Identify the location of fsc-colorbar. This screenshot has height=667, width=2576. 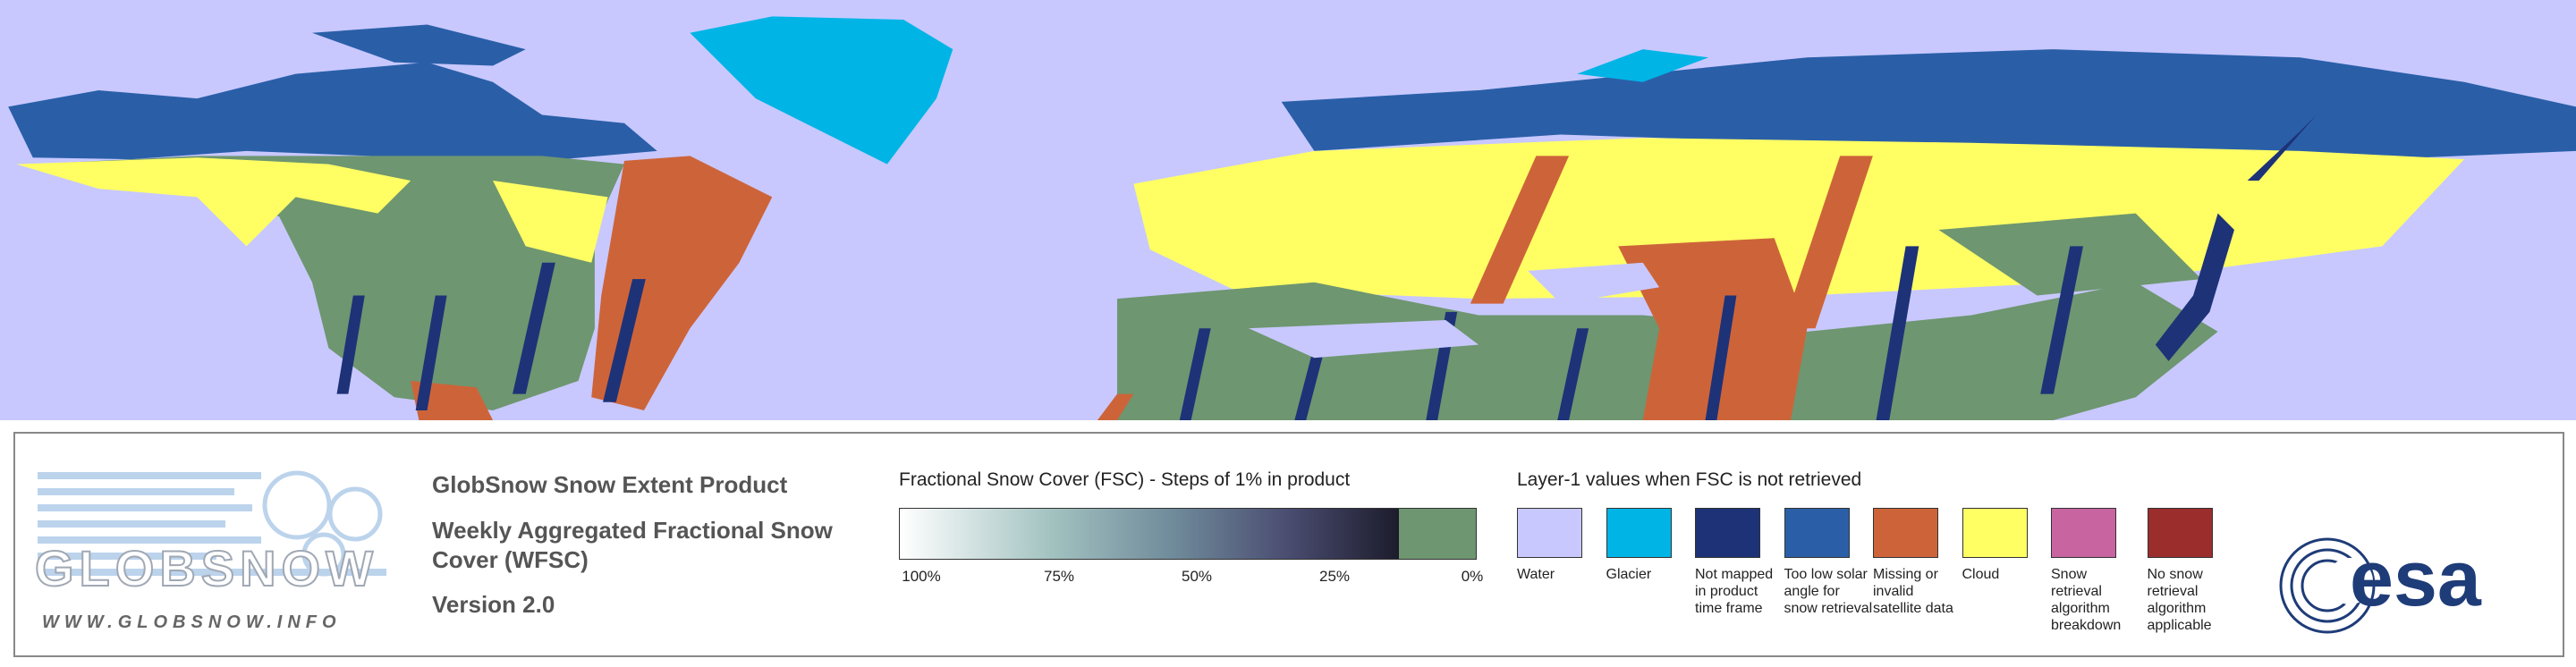
(1149, 534).